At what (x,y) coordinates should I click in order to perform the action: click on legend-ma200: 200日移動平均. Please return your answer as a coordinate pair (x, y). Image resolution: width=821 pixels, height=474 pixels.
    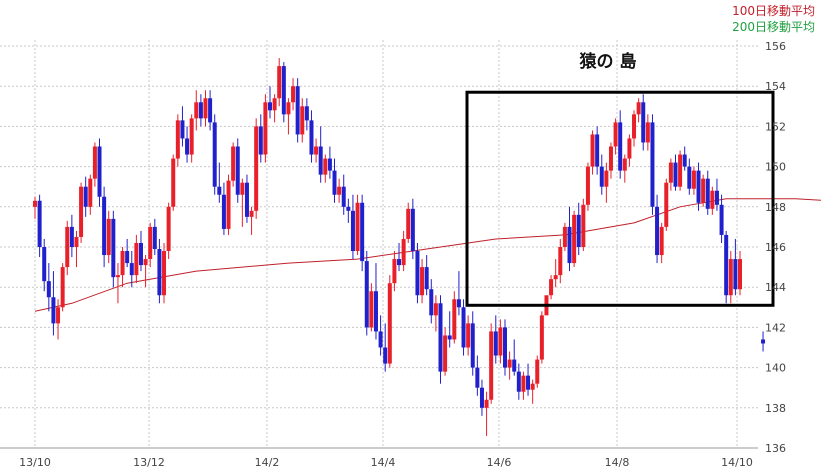
    Looking at the image, I should click on (773, 27).